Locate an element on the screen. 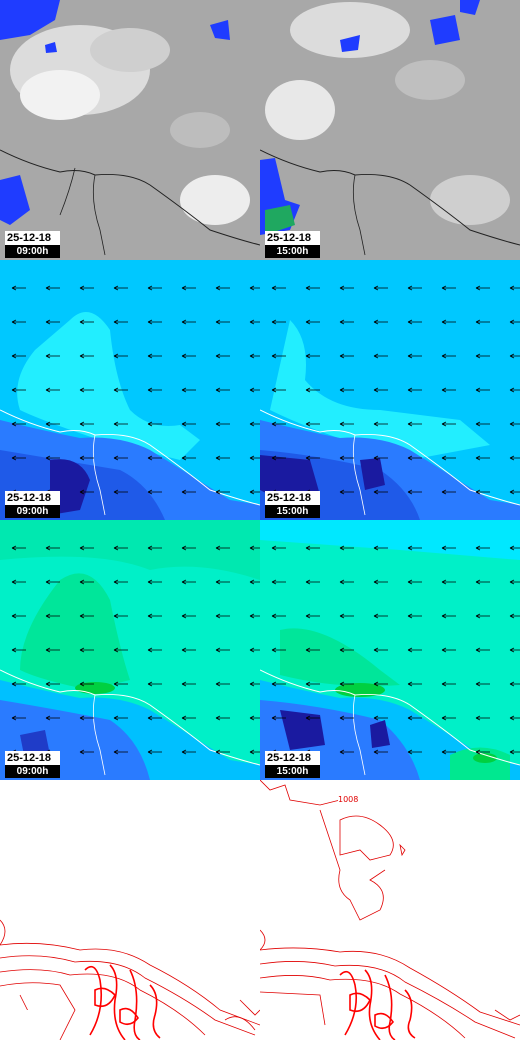 This screenshot has height=1040, width=520. isobar-label: 1008 is located at coordinates (348, 799).